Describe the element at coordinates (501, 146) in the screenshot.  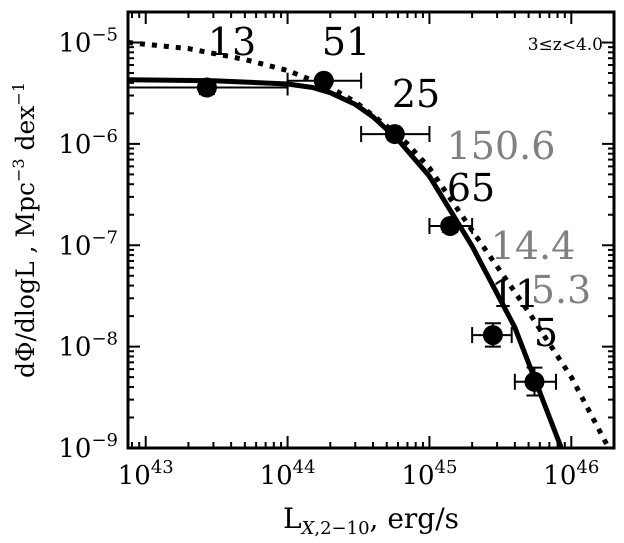
I see `grey-label: 150.6` at that location.